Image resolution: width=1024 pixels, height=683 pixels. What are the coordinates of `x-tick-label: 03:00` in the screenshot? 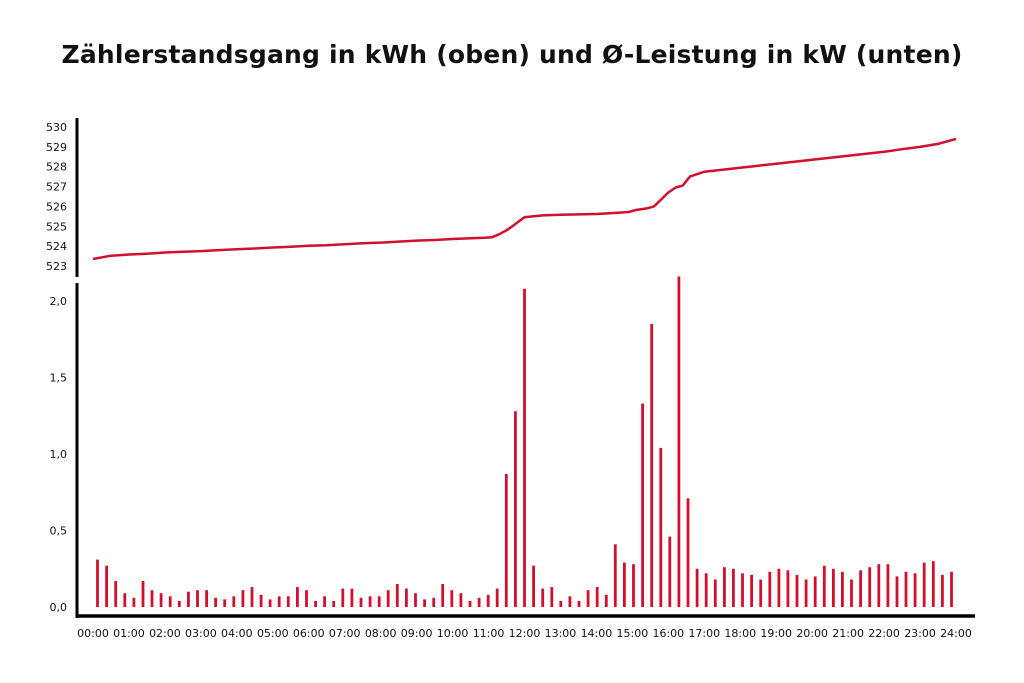 It's located at (201, 633).